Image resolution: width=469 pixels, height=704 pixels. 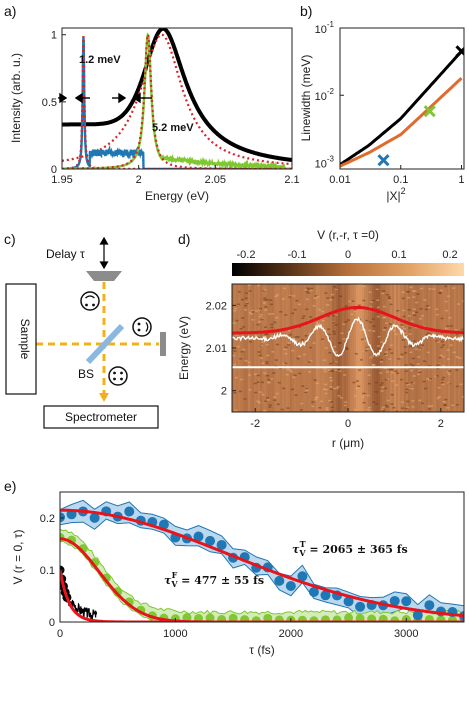 I want to click on panel-a-xtick-label: 2.05, so click(x=215, y=180).